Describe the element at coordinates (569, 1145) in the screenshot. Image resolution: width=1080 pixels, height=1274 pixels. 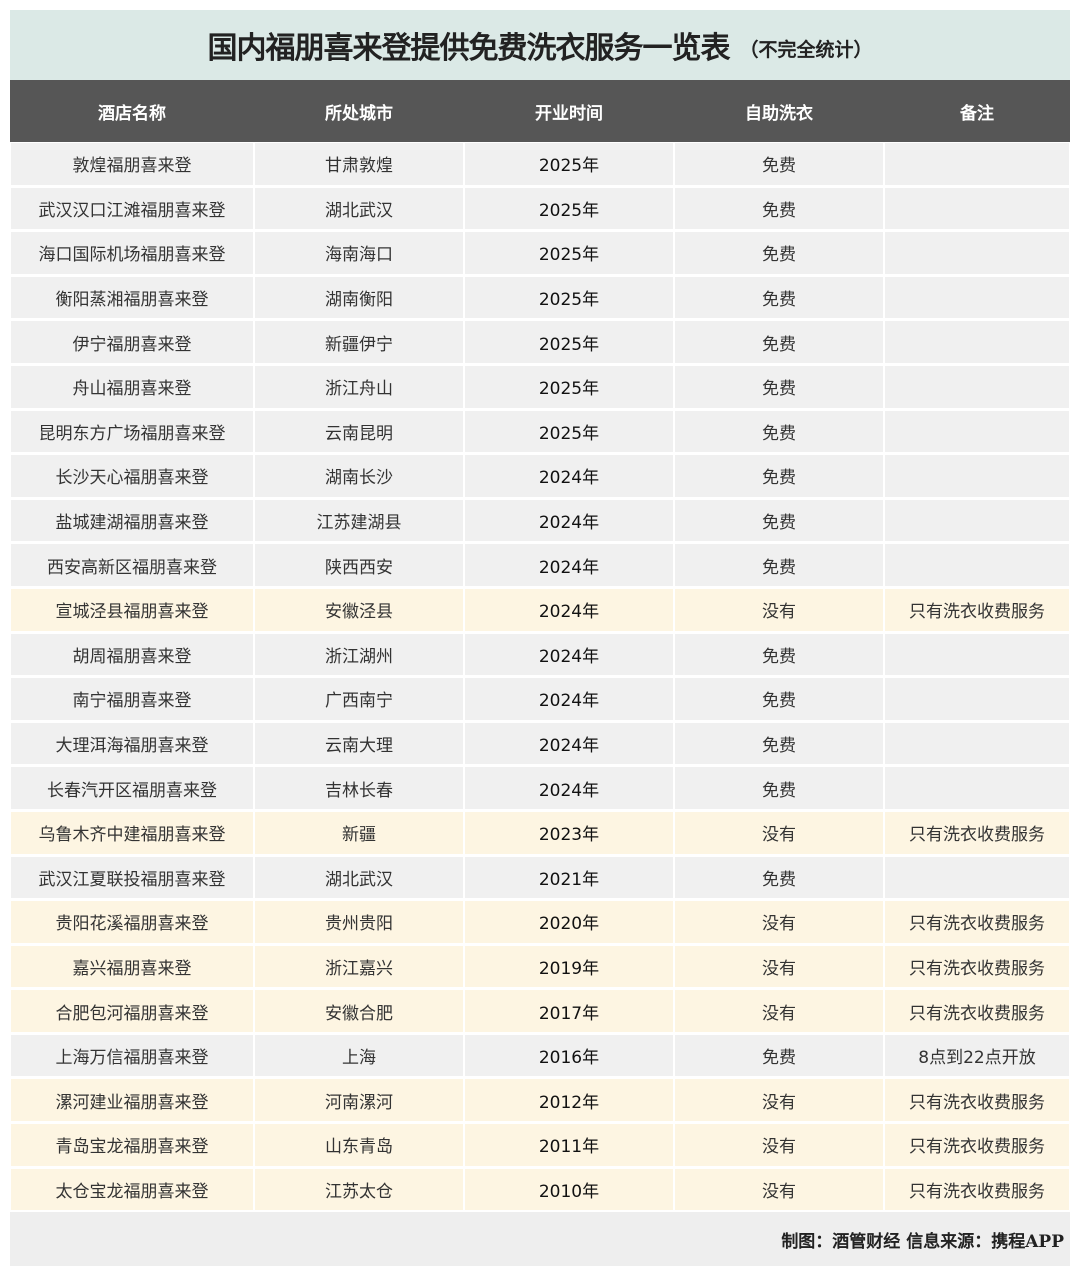
I see `cell-open-year: 2011年` at that location.